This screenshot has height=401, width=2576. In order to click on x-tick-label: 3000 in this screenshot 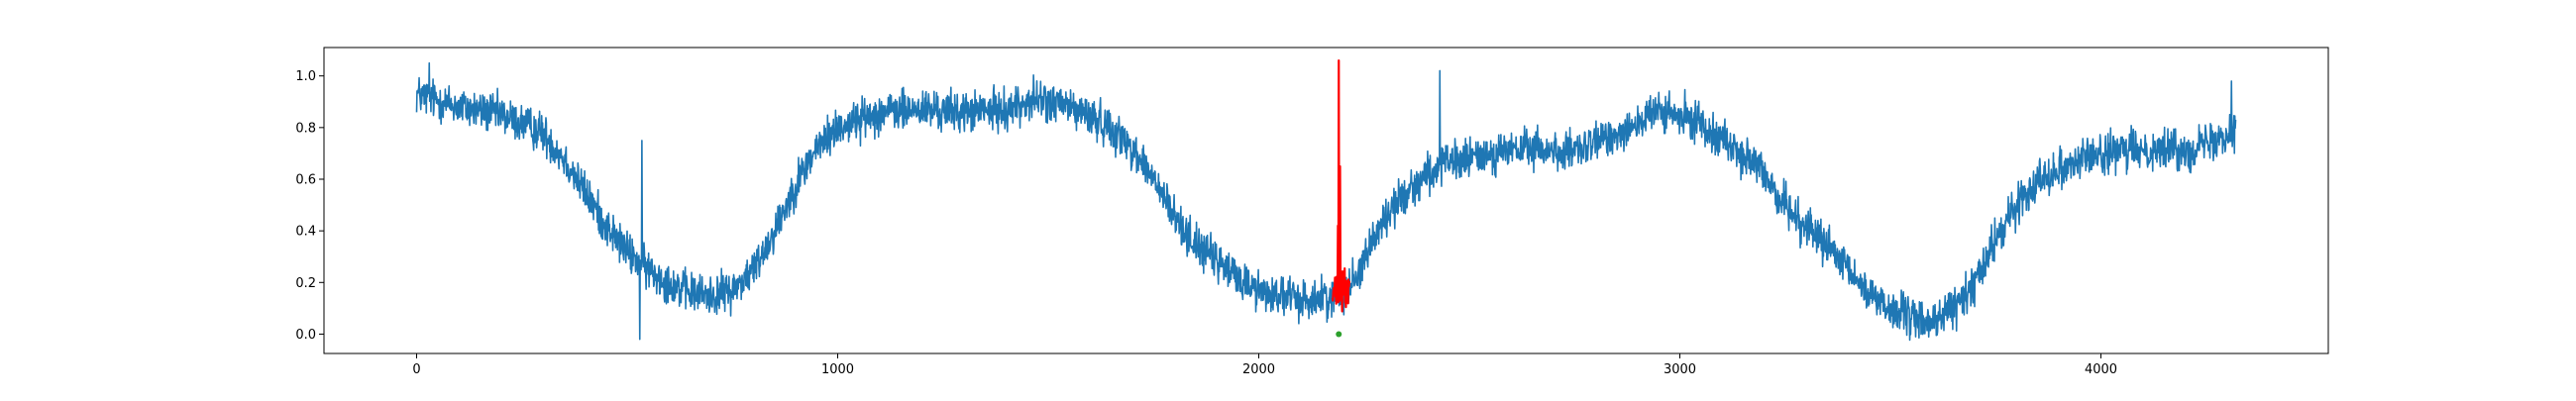, I will do `click(1680, 370)`.